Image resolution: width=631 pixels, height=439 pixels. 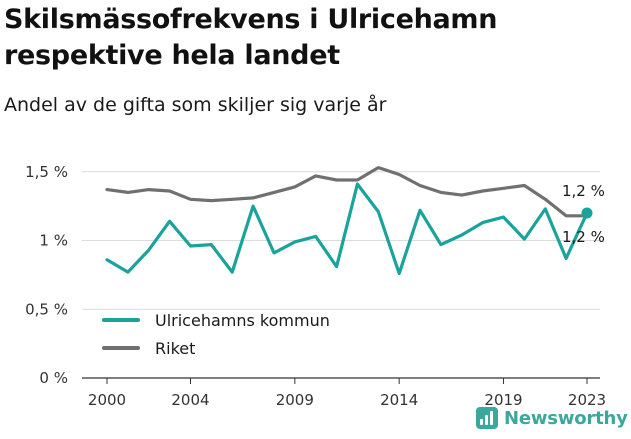 I want to click on newsworthy-logo-icon, so click(x=487, y=418).